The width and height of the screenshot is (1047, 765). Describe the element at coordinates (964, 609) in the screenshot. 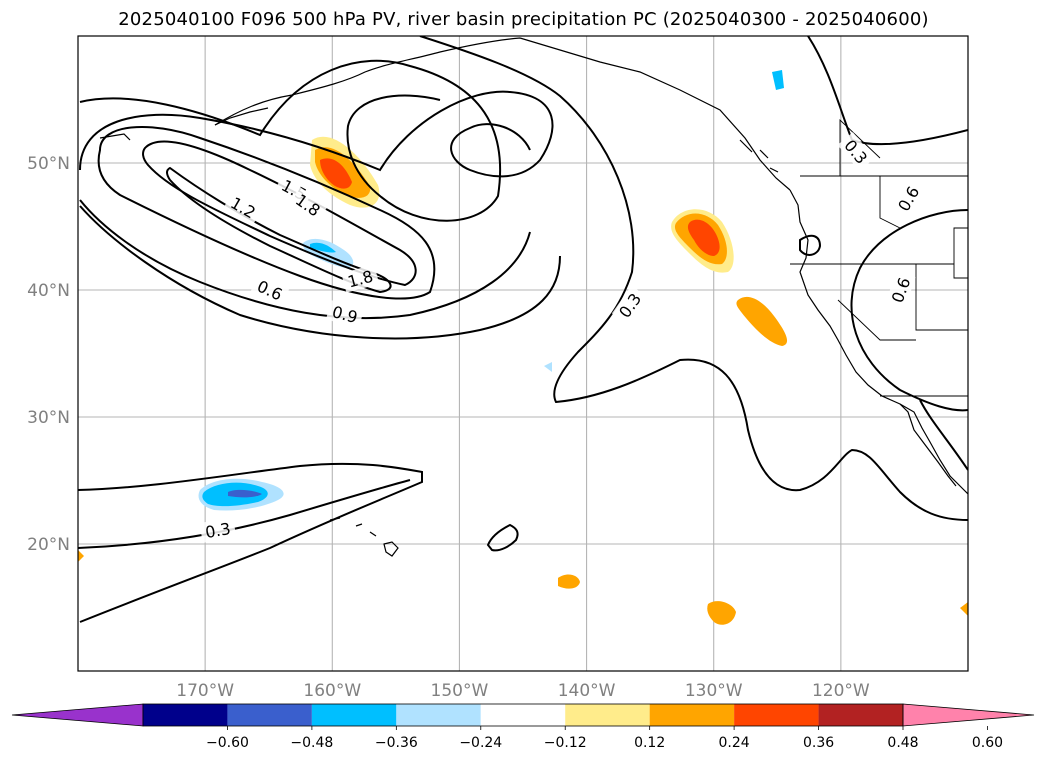

I see `precip-blob-edge-right` at that location.